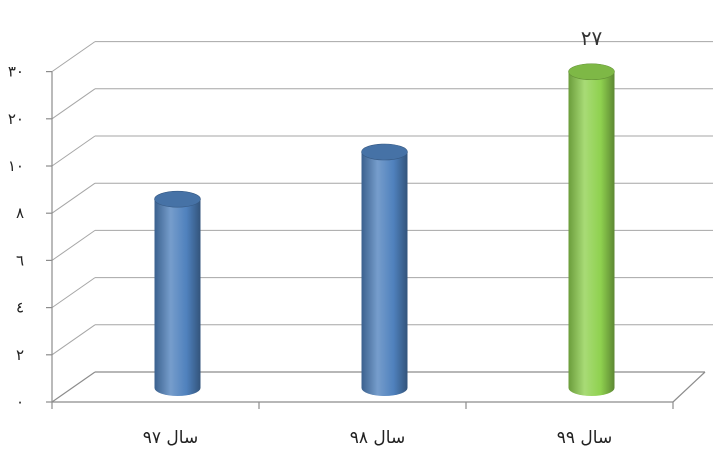  What do you see at coordinates (20, 308) in the screenshot?
I see `y-tick-label: ٤` at bounding box center [20, 308].